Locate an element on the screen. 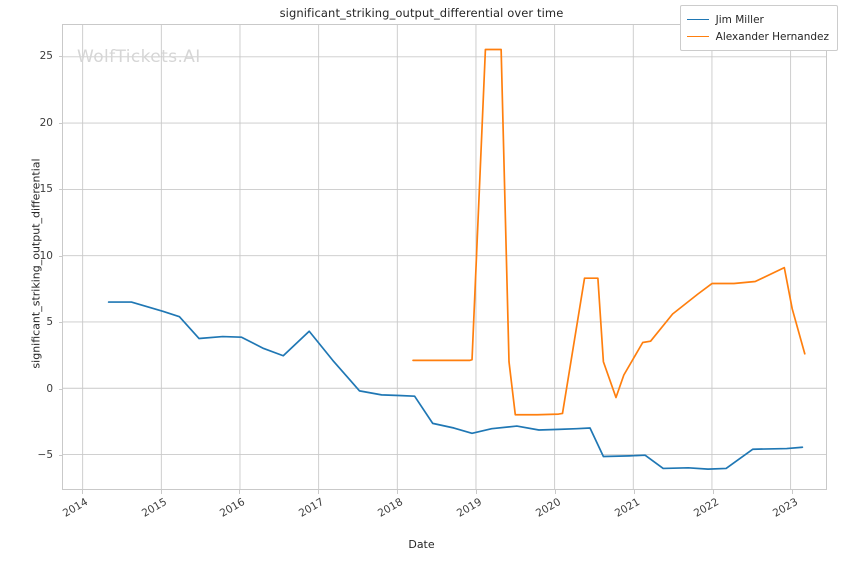 The height and width of the screenshot is (561, 843). legend-item: Alexander Hernandez is located at coordinates (757, 36).